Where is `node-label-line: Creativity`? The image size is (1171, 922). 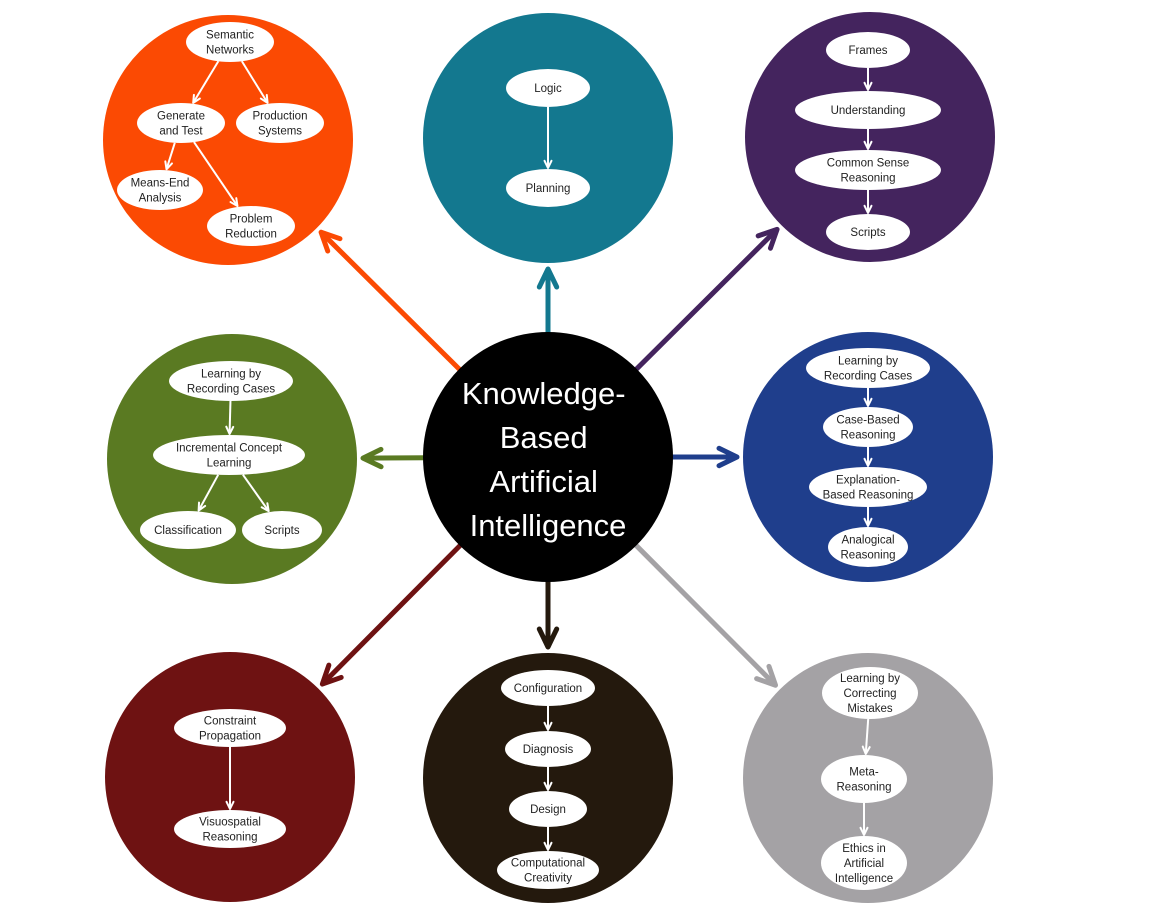 node-label-line: Creativity is located at coordinates (548, 879).